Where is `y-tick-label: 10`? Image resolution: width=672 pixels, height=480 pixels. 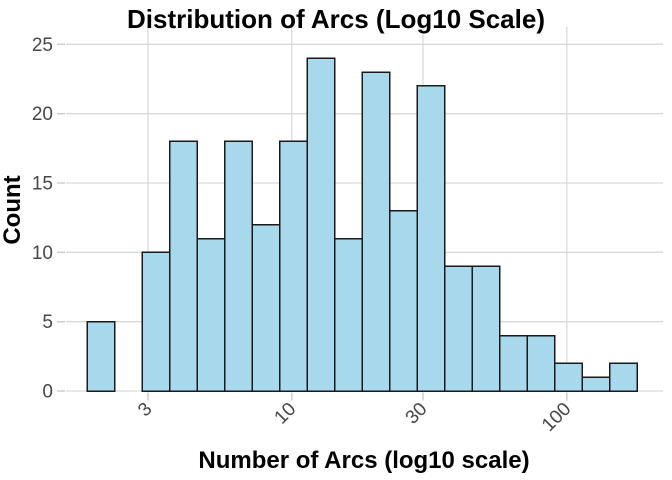
y-tick-label: 10 is located at coordinates (42, 253).